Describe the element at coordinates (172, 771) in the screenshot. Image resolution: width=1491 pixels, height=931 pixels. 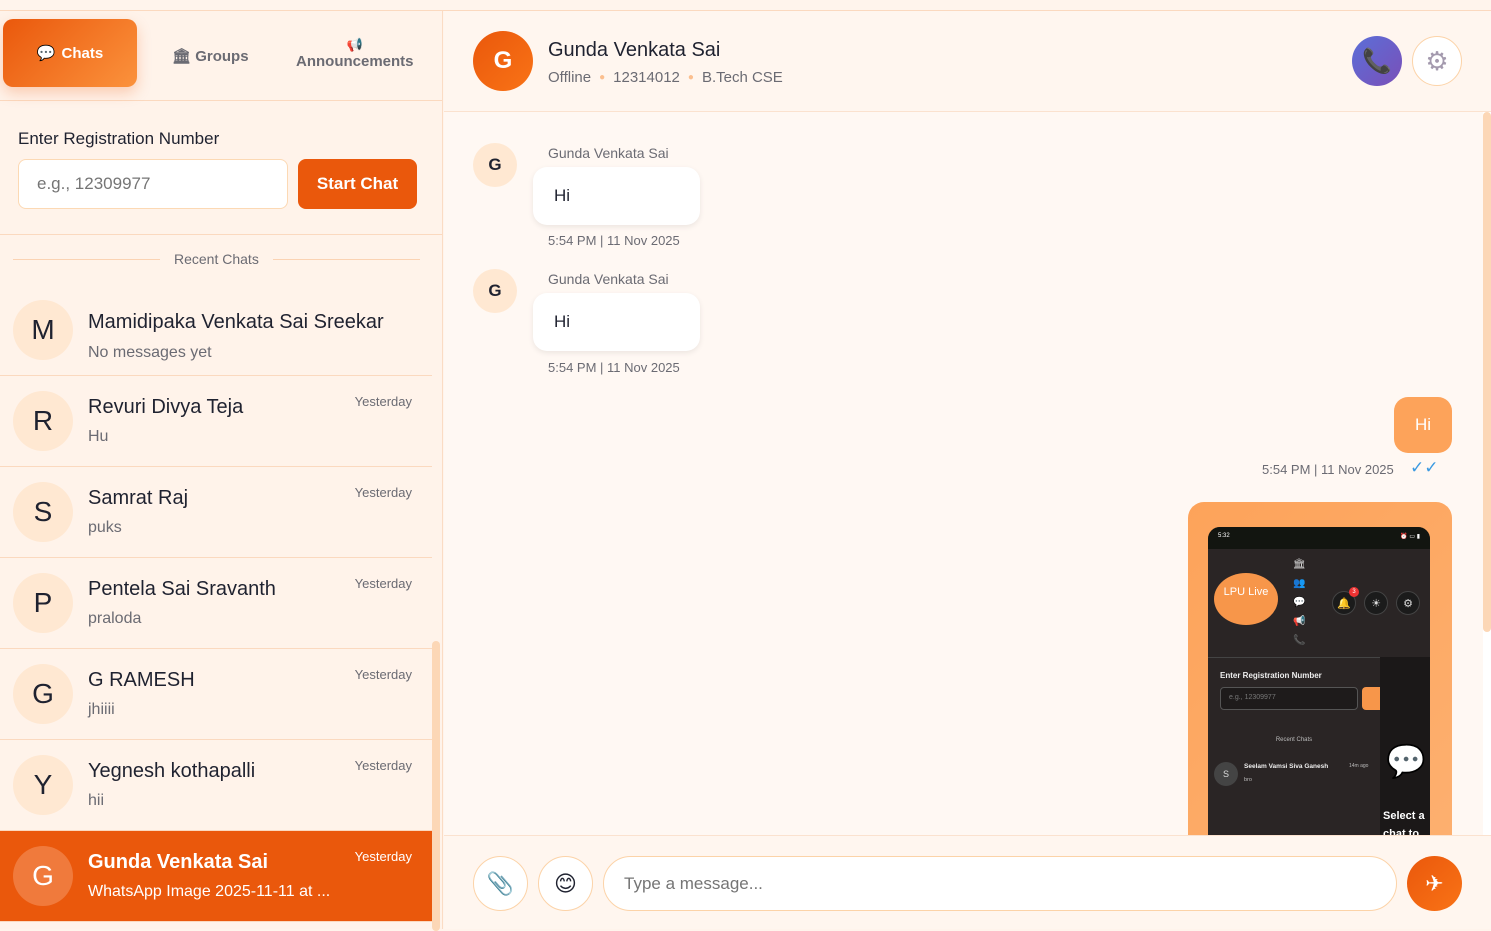
I see `chat-name: Yegnesh kothapalli` at that location.